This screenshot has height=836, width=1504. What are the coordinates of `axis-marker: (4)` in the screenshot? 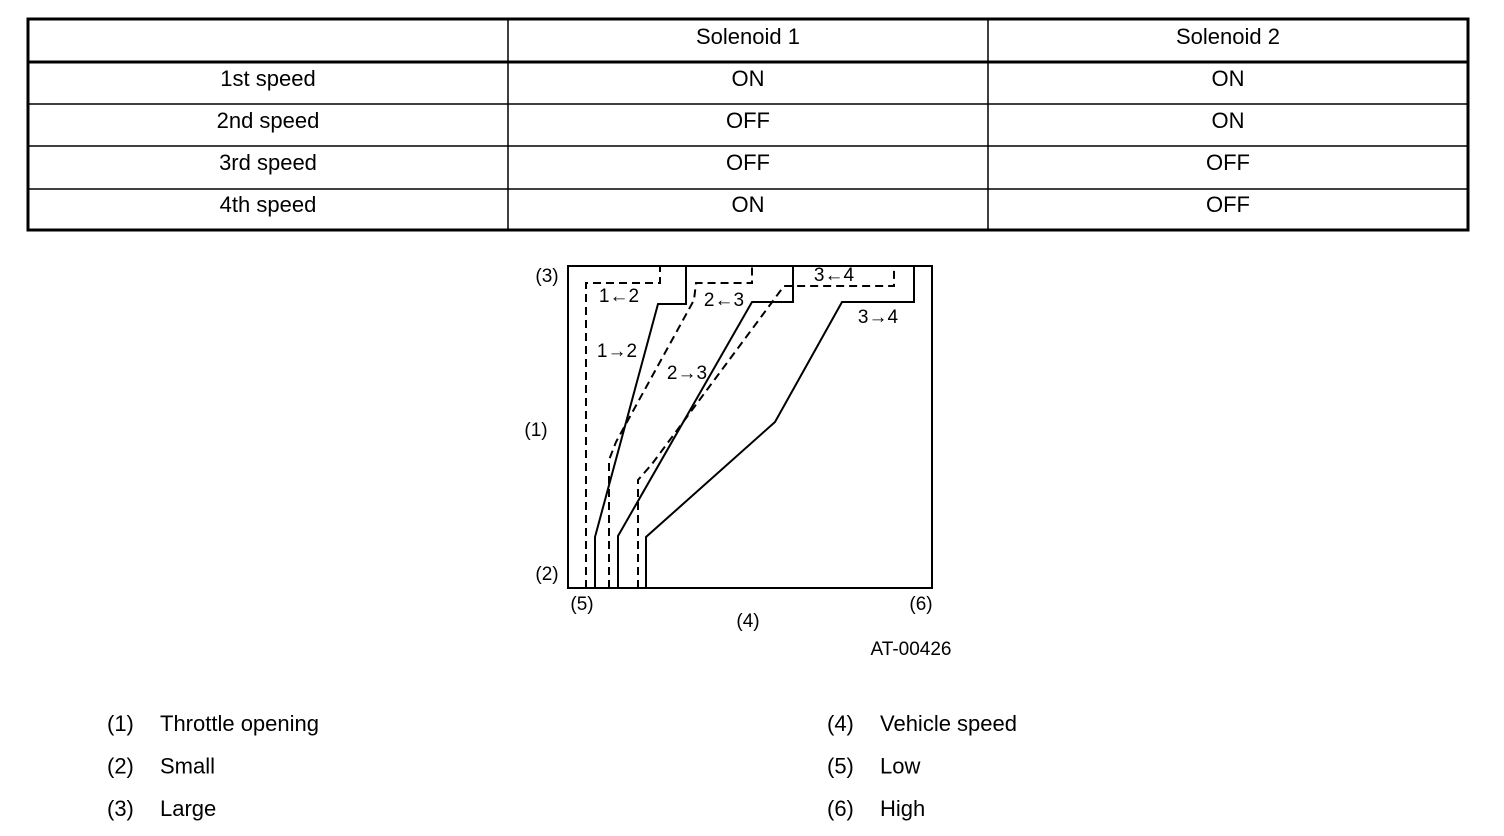 It's located at (747, 621).